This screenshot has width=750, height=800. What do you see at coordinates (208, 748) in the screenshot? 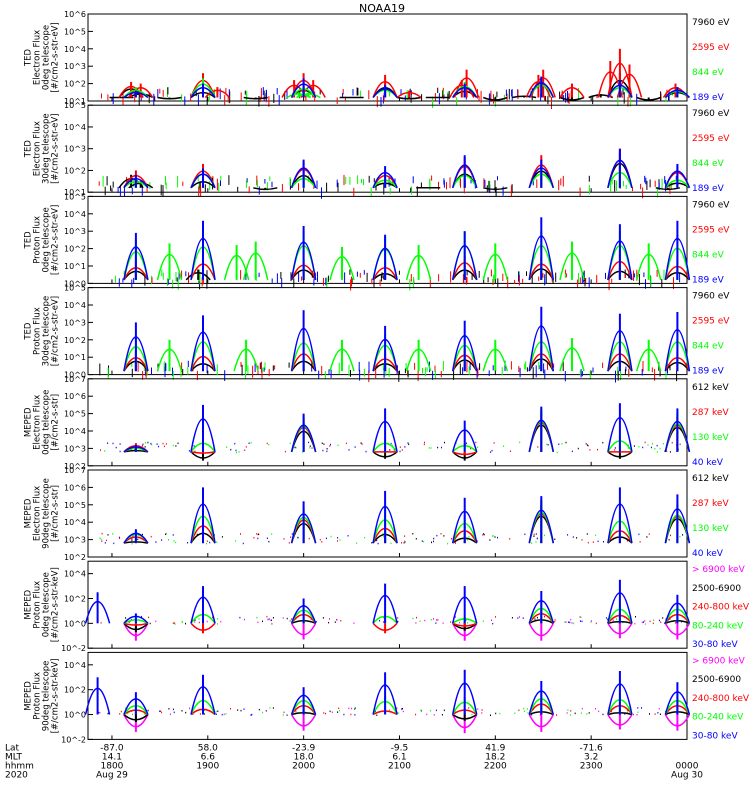
I see `x-tick-label: 58.0` at bounding box center [208, 748].